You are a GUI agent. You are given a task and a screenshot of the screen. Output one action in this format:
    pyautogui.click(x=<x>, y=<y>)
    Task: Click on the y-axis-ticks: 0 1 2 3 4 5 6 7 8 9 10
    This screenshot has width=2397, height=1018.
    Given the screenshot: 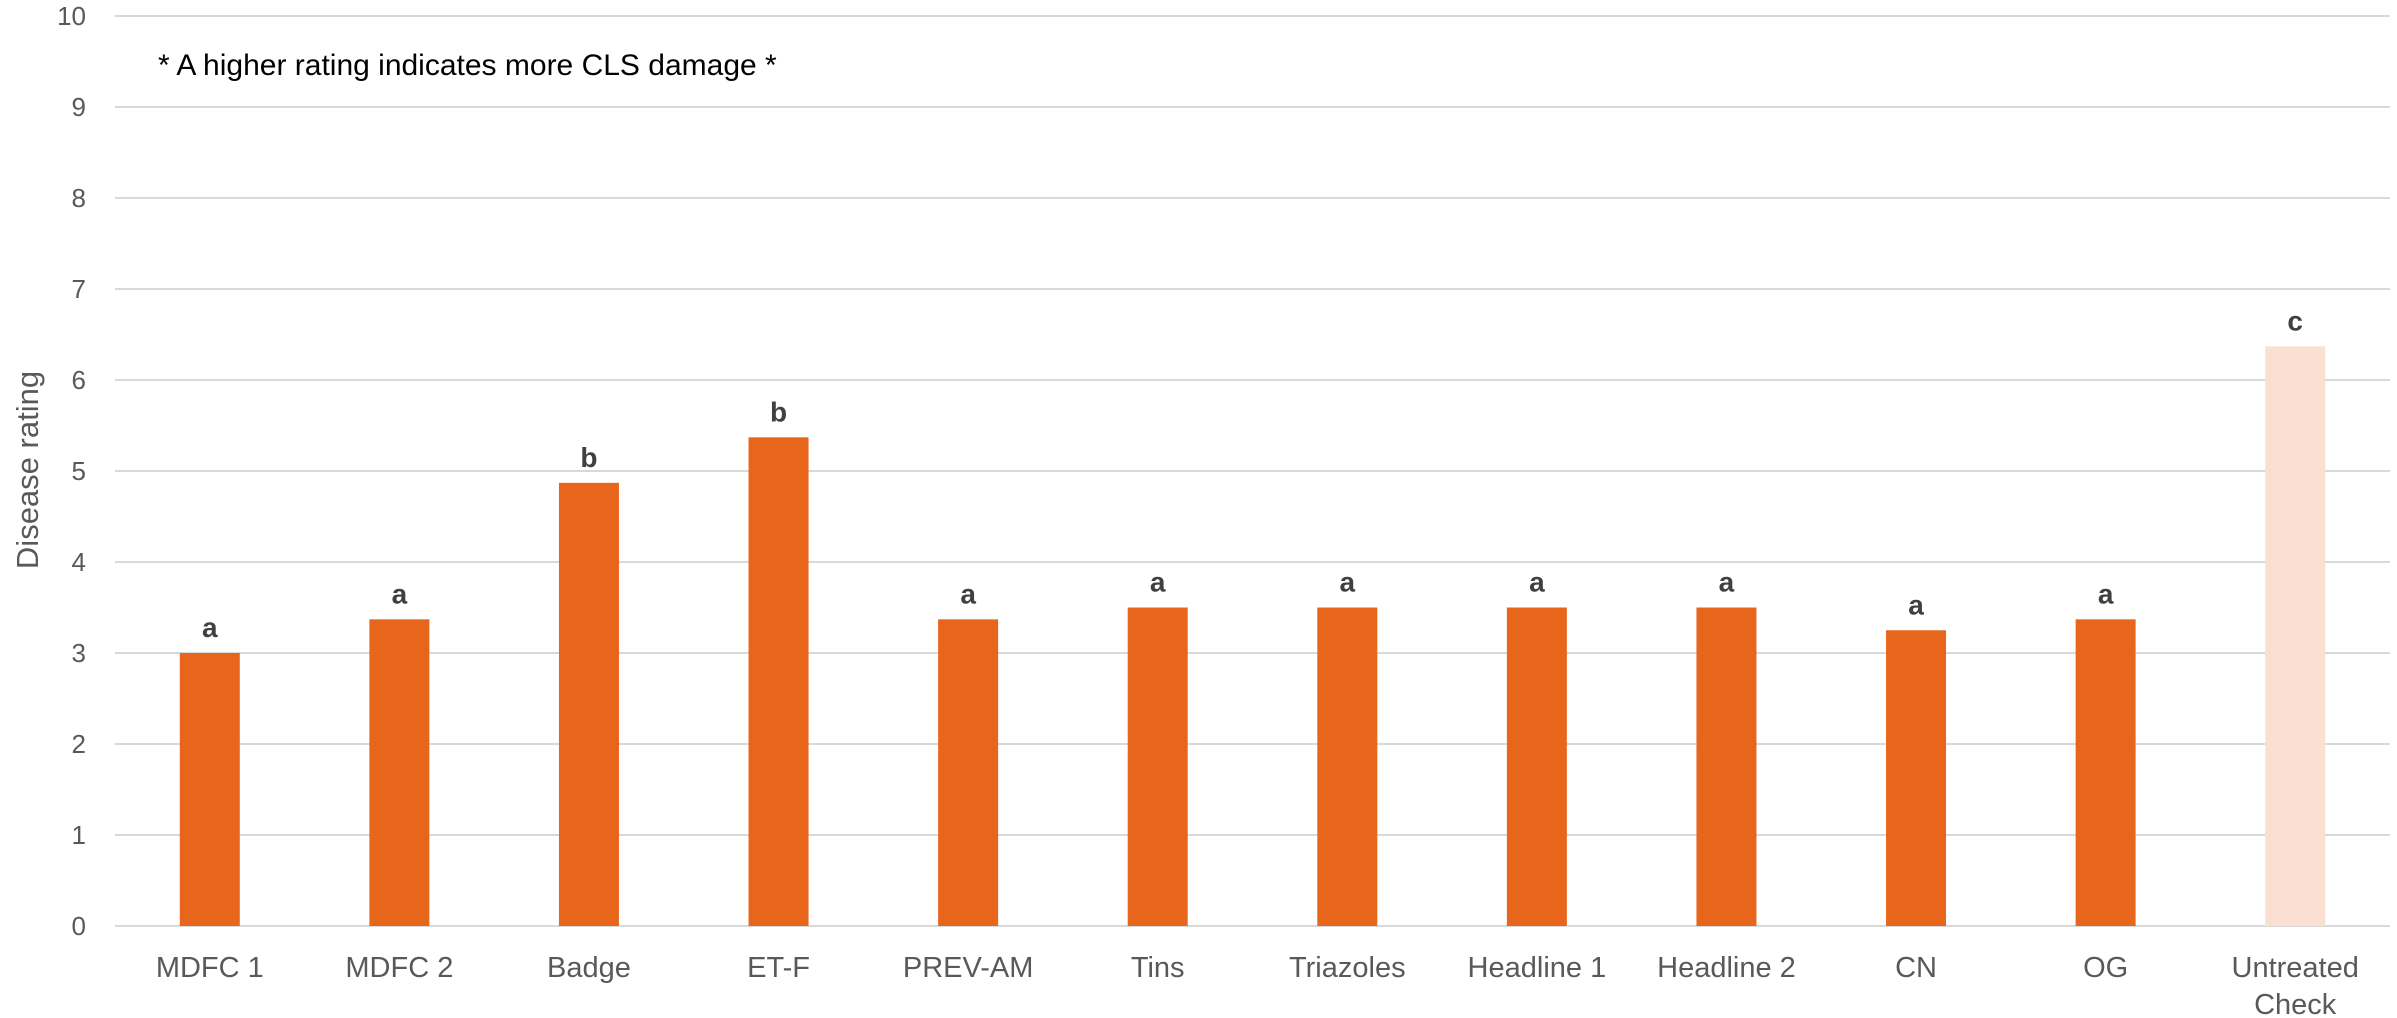 What is the action you would take?
    pyautogui.click(x=71, y=471)
    